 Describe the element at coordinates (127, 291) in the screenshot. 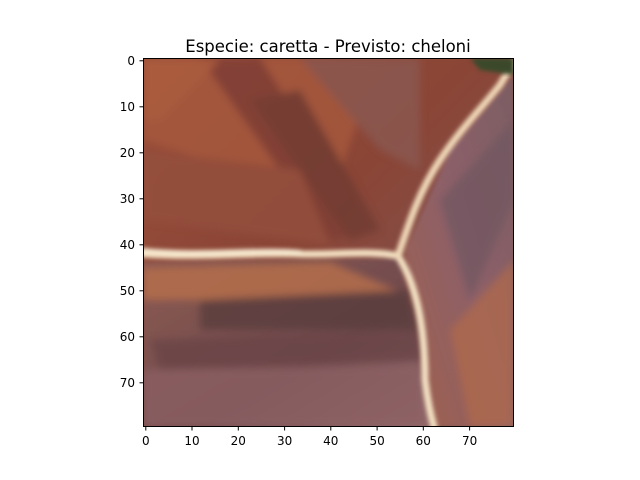

I see `y-tick-label: 50` at that location.